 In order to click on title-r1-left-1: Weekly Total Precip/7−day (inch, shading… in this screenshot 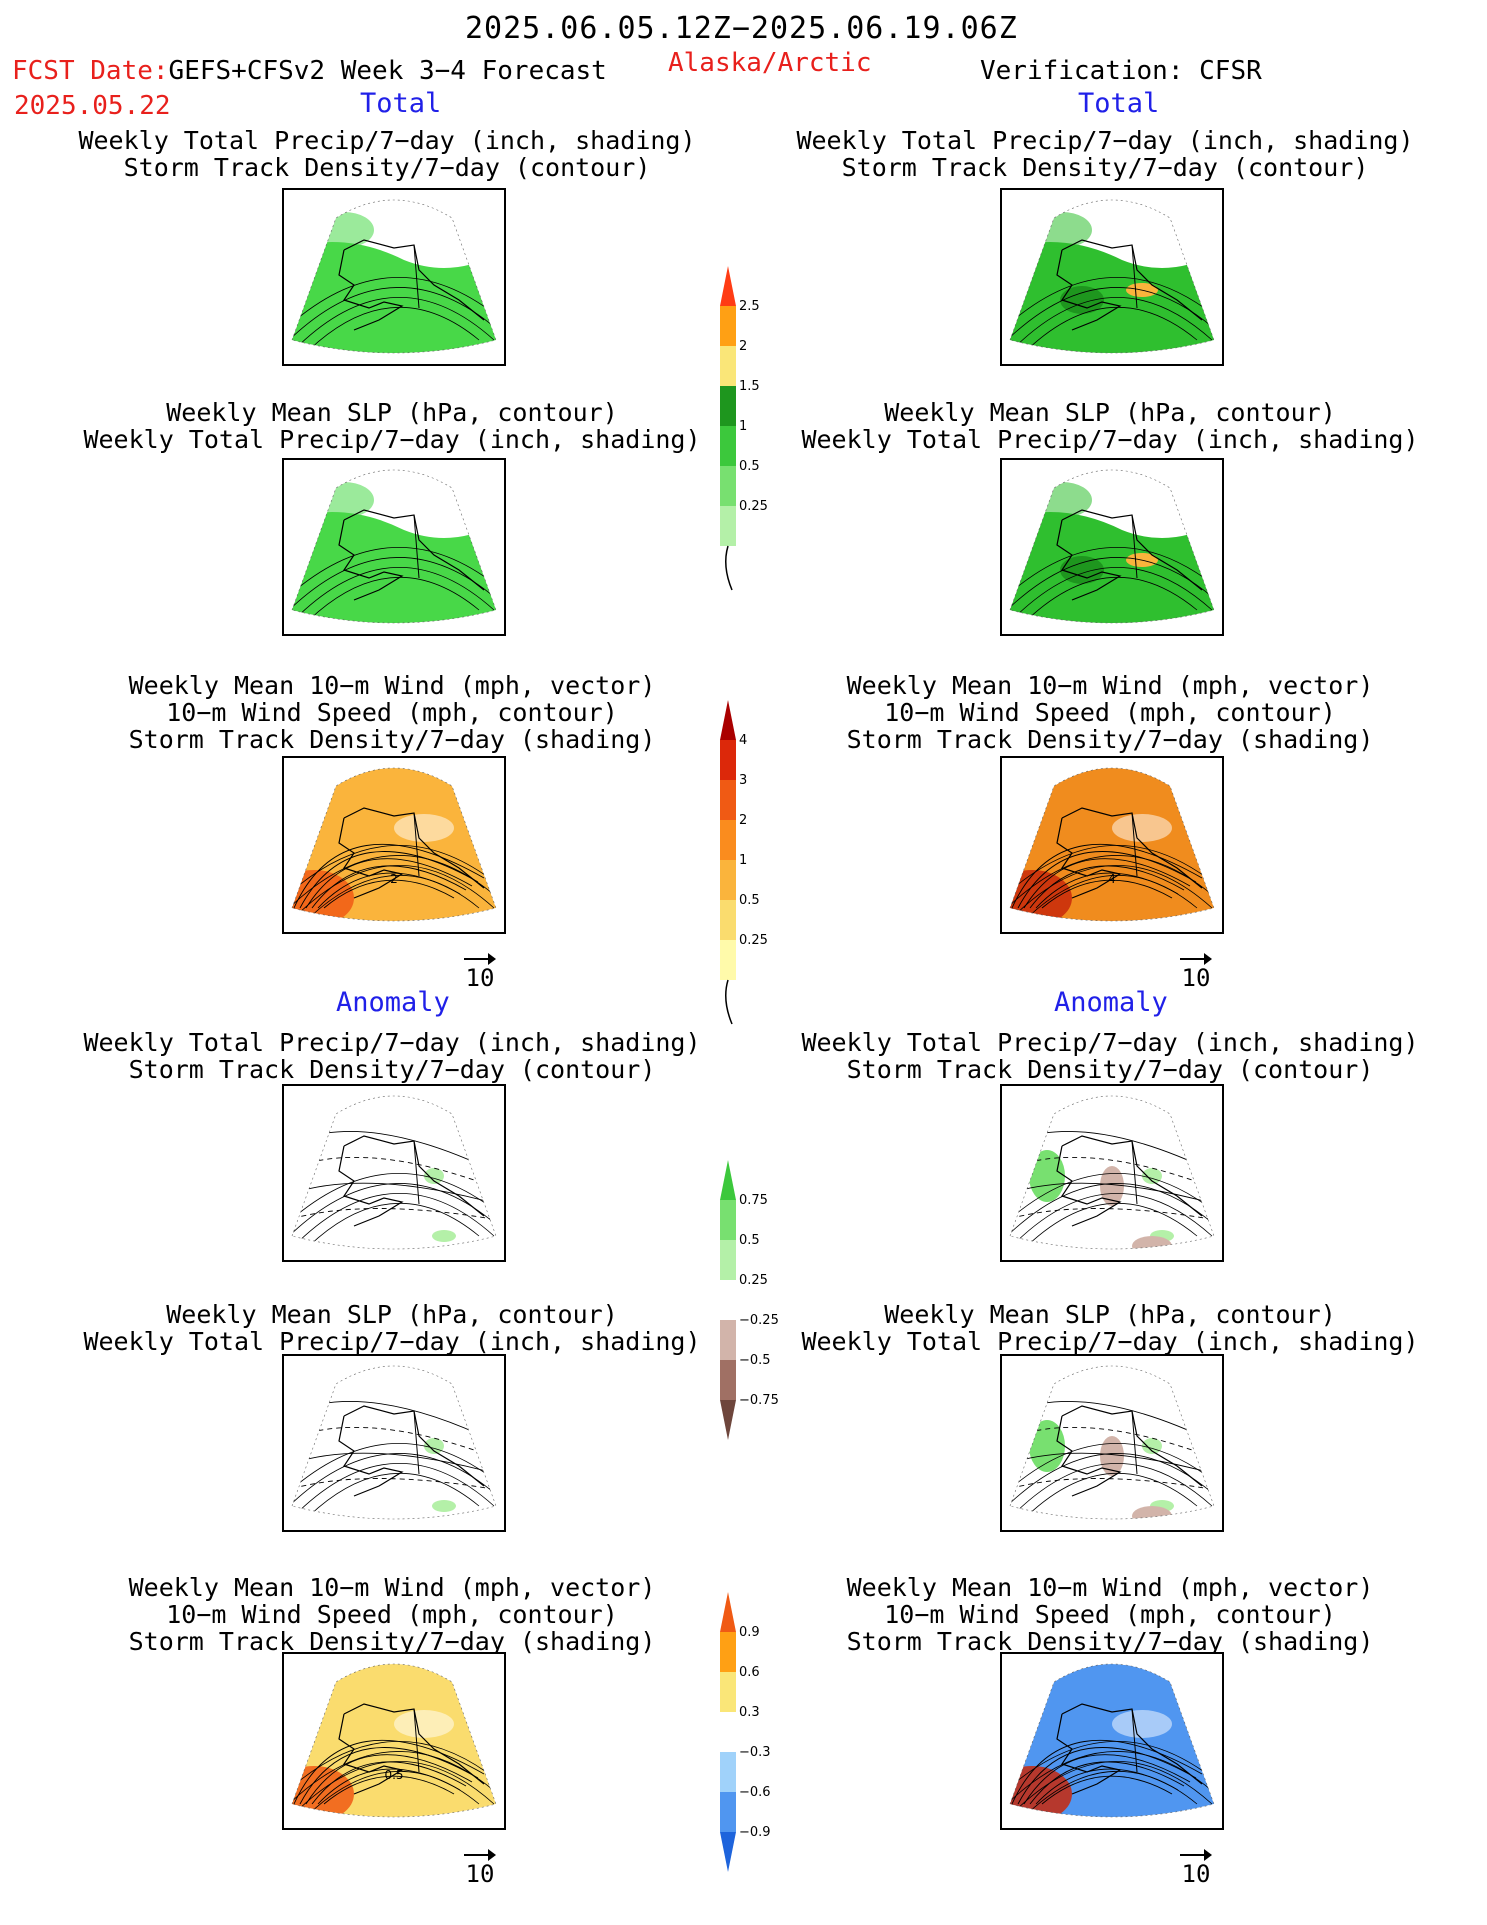, I will do `click(387, 140)`.